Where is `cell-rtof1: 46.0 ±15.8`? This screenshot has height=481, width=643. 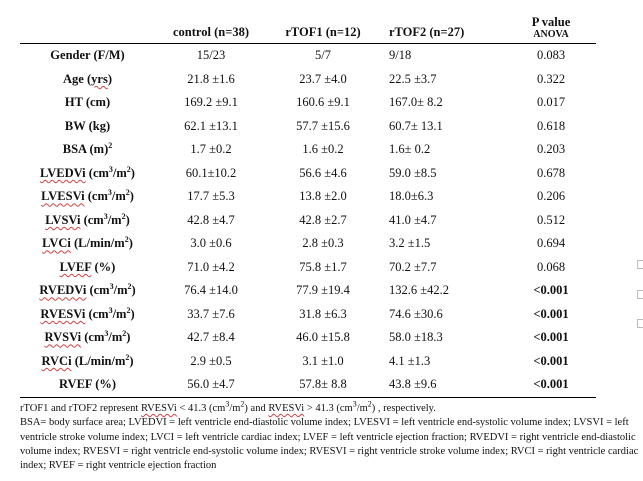 cell-rtof1: 46.0 ±15.8 is located at coordinates (323, 337).